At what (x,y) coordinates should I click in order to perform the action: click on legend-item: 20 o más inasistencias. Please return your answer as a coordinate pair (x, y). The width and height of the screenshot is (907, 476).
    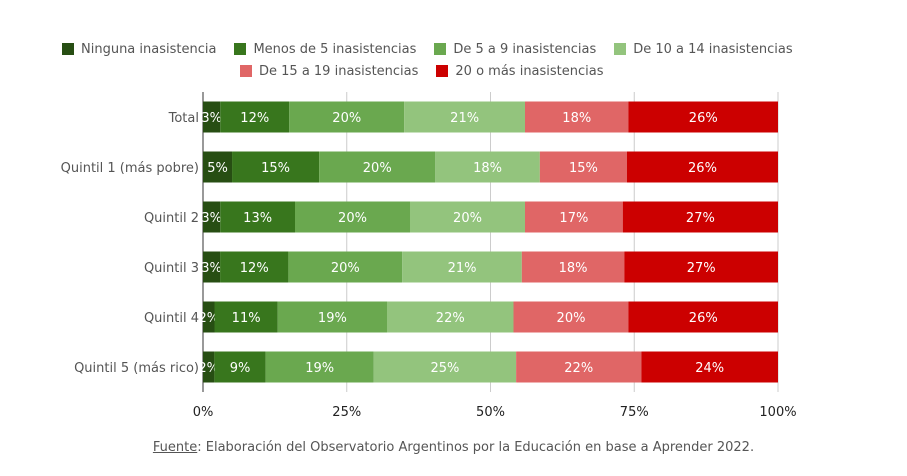
    Looking at the image, I should click on (520, 71).